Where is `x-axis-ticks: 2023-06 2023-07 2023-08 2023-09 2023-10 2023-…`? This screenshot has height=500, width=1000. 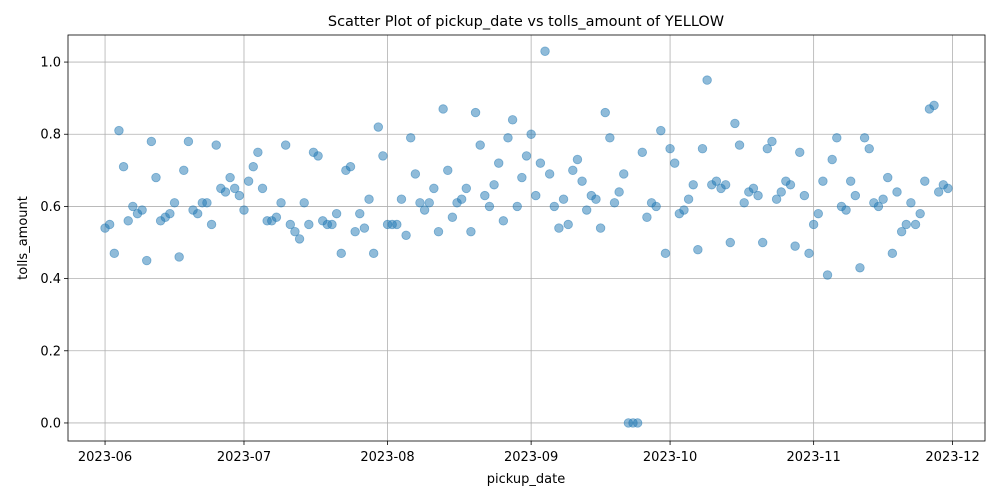 x-axis-ticks: 2023-06 2023-07 2023-08 2023-09 2023-10 2023-… is located at coordinates (529, 453).